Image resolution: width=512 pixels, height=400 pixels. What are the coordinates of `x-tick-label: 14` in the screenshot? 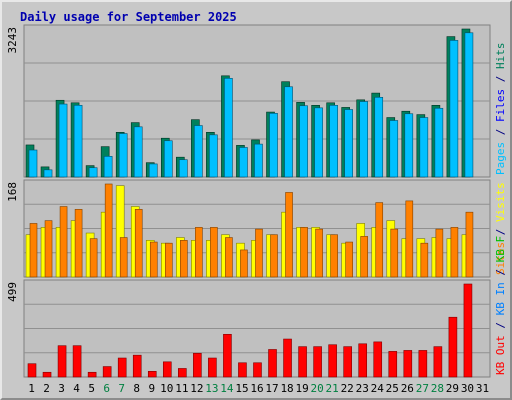 It's located at (227, 388).